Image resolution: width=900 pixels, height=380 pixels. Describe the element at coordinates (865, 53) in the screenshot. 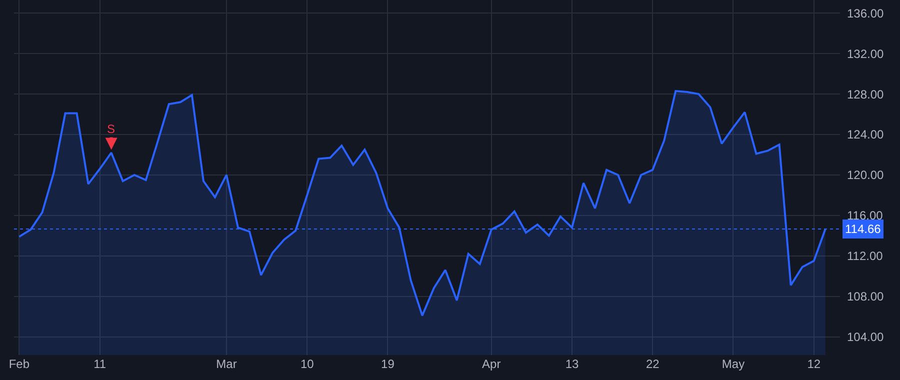

I see `y-tick-label: 132.00` at that location.